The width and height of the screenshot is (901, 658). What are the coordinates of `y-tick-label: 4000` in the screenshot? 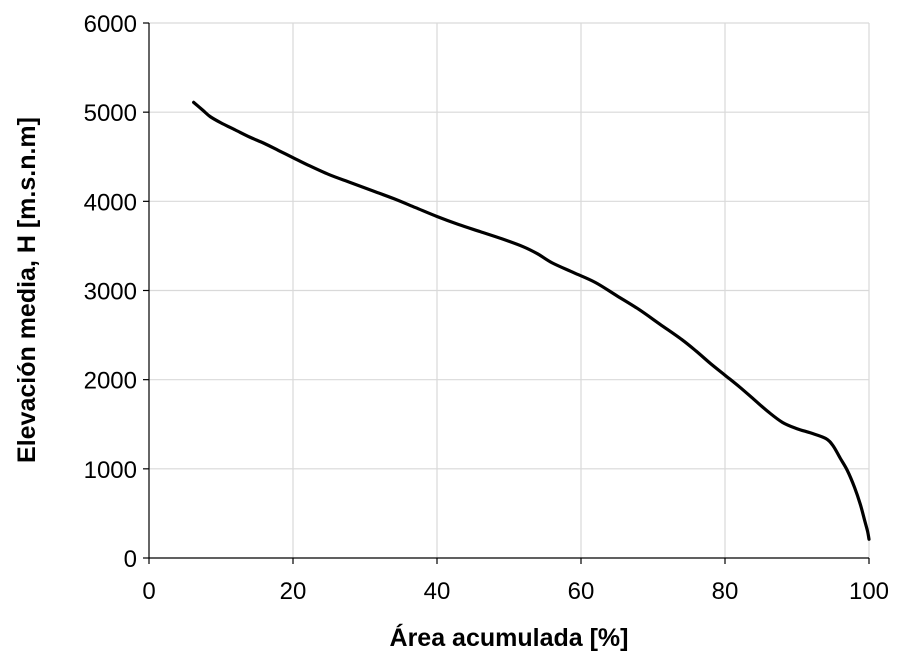 It's located at (110, 202).